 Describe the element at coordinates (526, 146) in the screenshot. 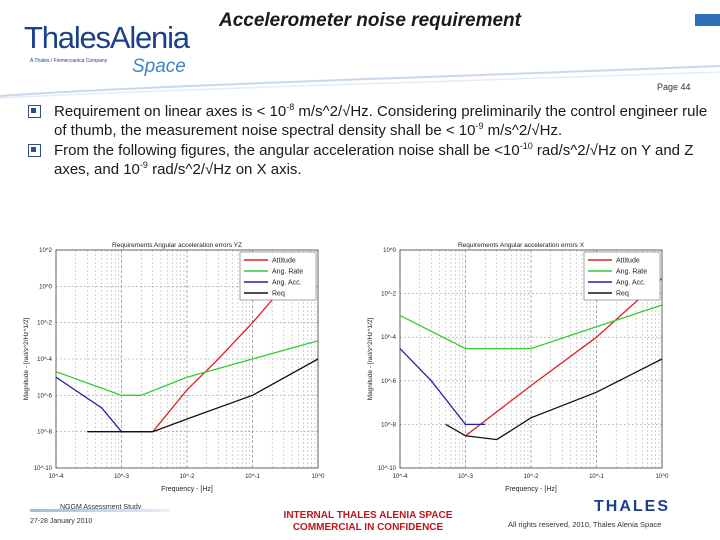

I see `exponent: -10` at that location.